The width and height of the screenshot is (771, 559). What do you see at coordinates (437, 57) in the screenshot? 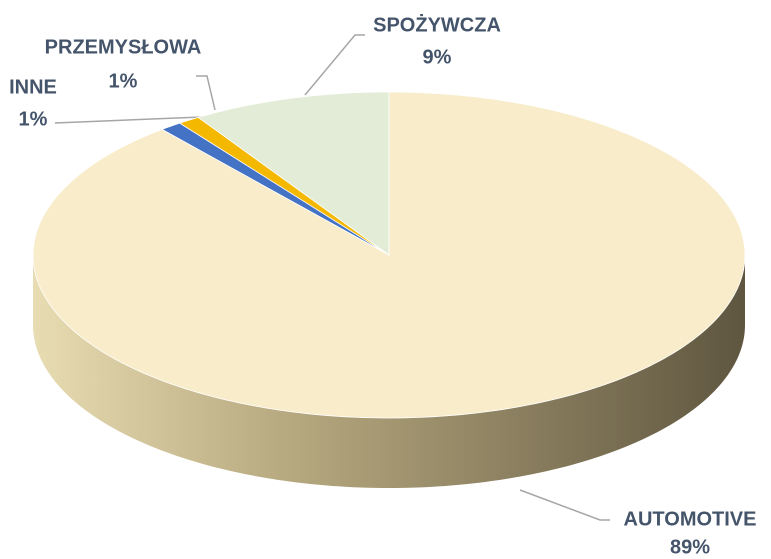
I see `value-label: 9%` at bounding box center [437, 57].